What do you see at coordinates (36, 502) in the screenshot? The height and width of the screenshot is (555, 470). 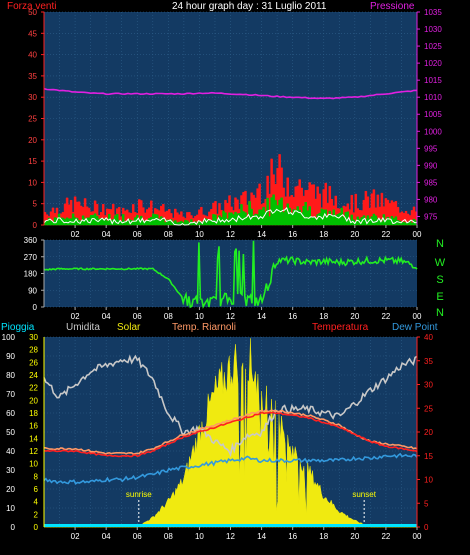 I see `solar-tick-label: 4` at bounding box center [36, 502].